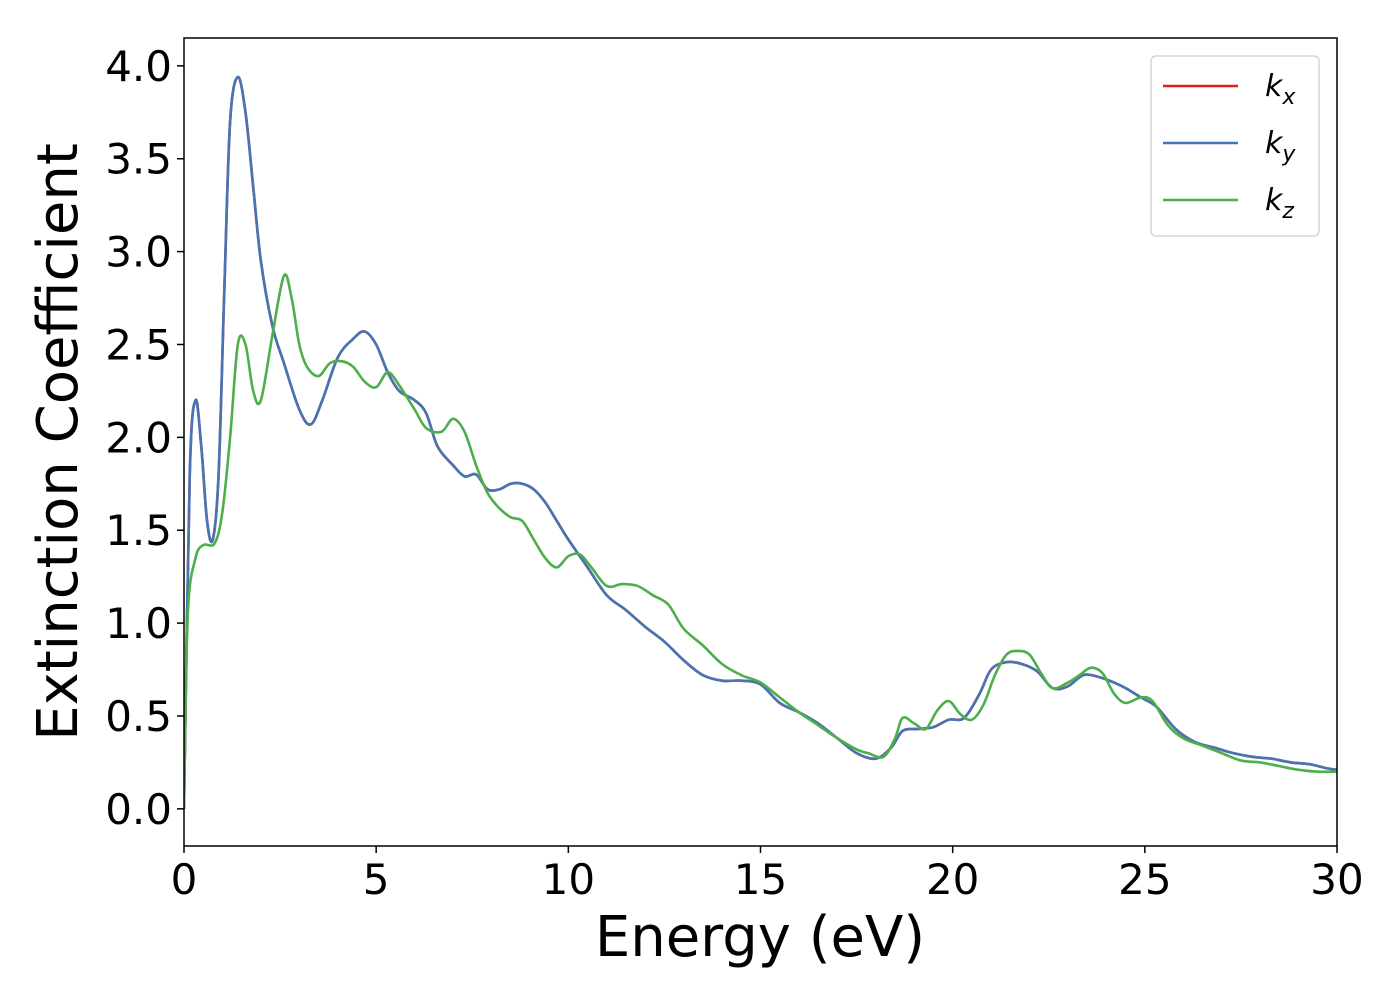 This screenshot has height=1000, width=1400. What do you see at coordinates (1288, 97) in the screenshot?
I see `legend-label-subscript: x` at bounding box center [1288, 97].